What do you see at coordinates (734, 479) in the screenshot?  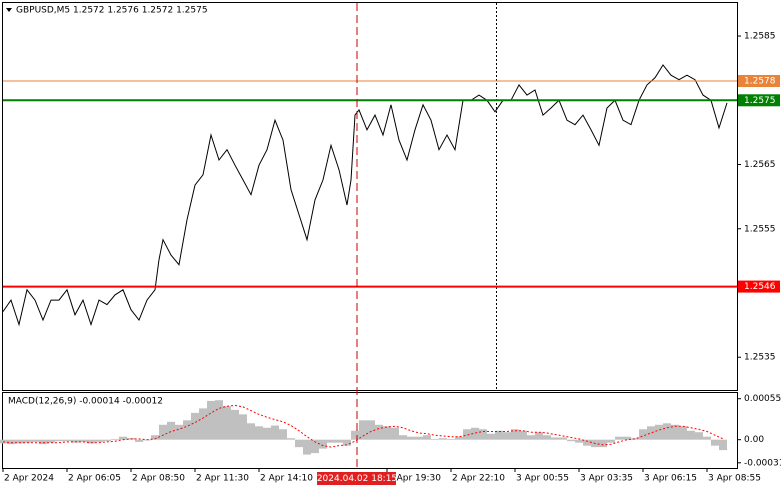 I see `x-tick-label: 3 Apr 08:55` at bounding box center [734, 479].